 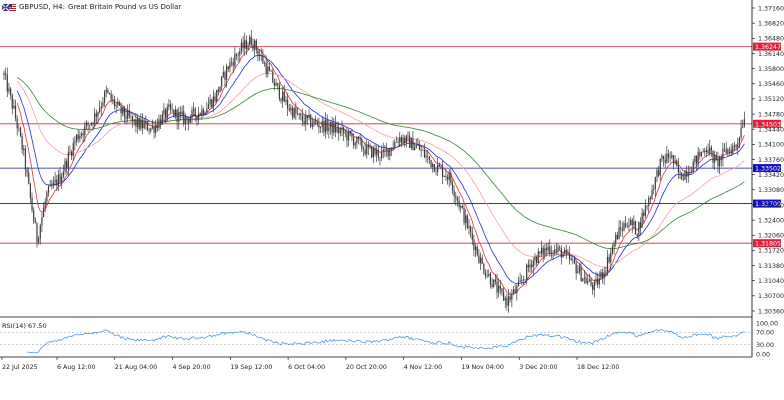 What do you see at coordinates (771, 160) in the screenshot?
I see `y-tick-label: 1.33760` at bounding box center [771, 160].